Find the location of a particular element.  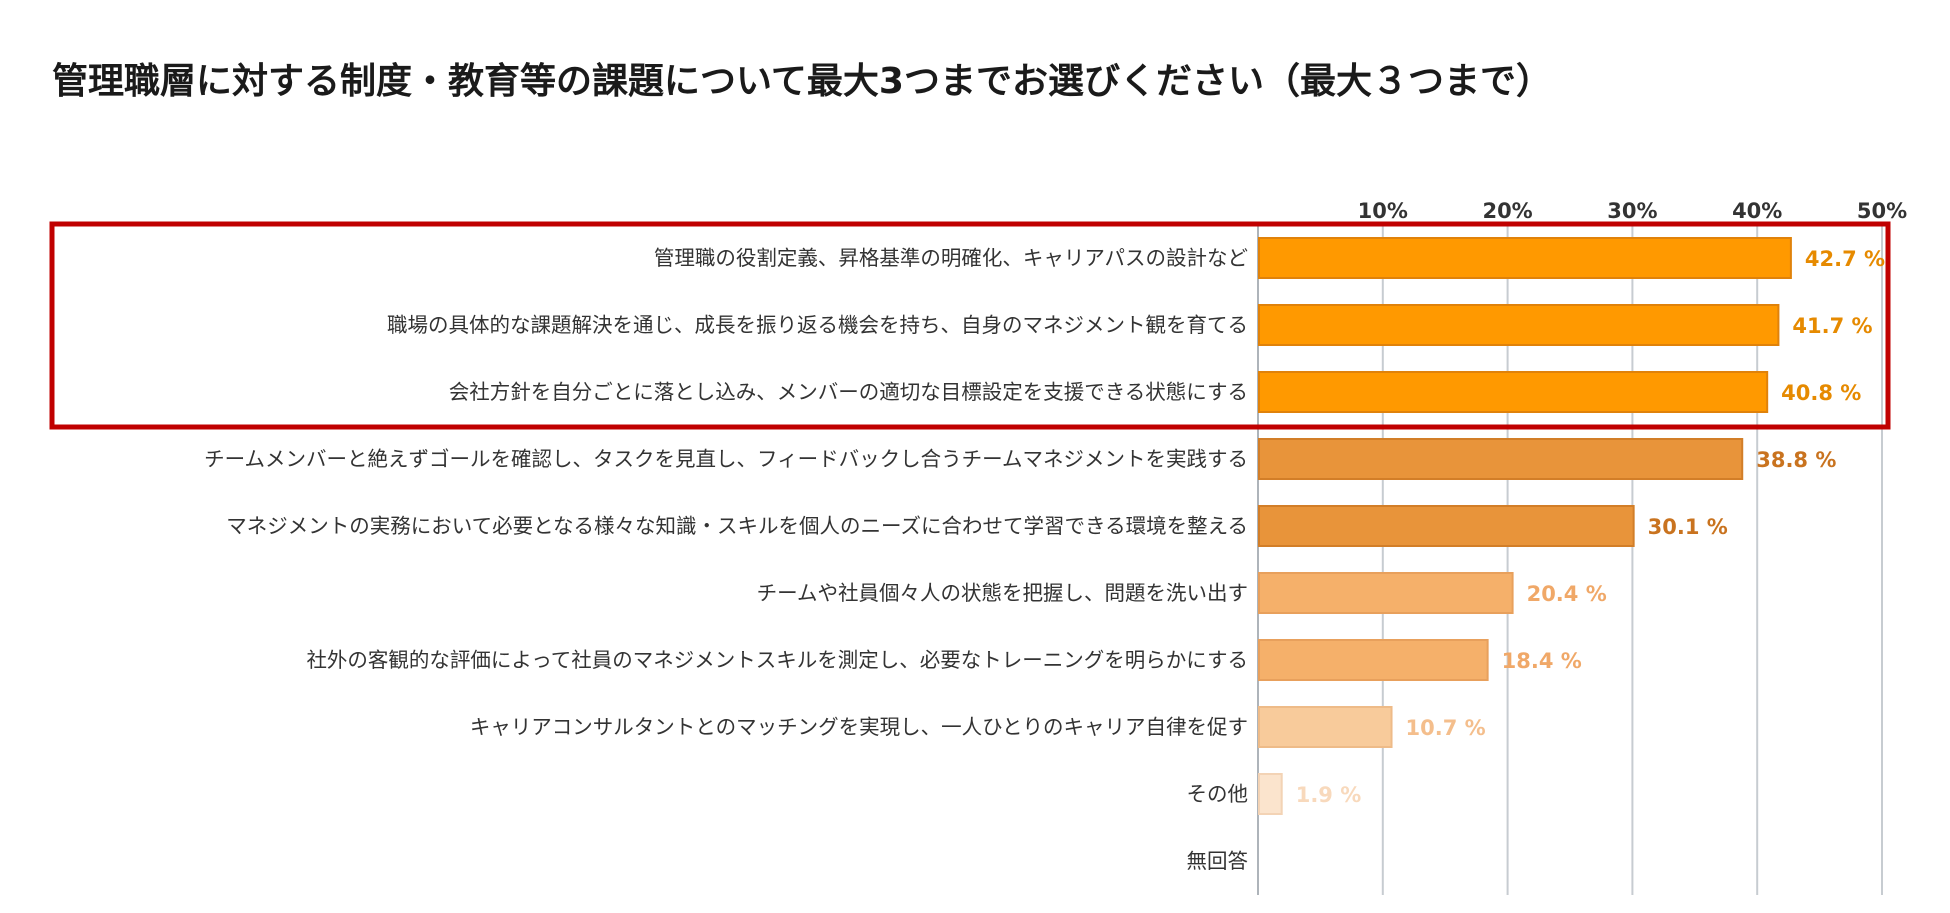

category-label: 無回答 is located at coordinates (1218, 861).